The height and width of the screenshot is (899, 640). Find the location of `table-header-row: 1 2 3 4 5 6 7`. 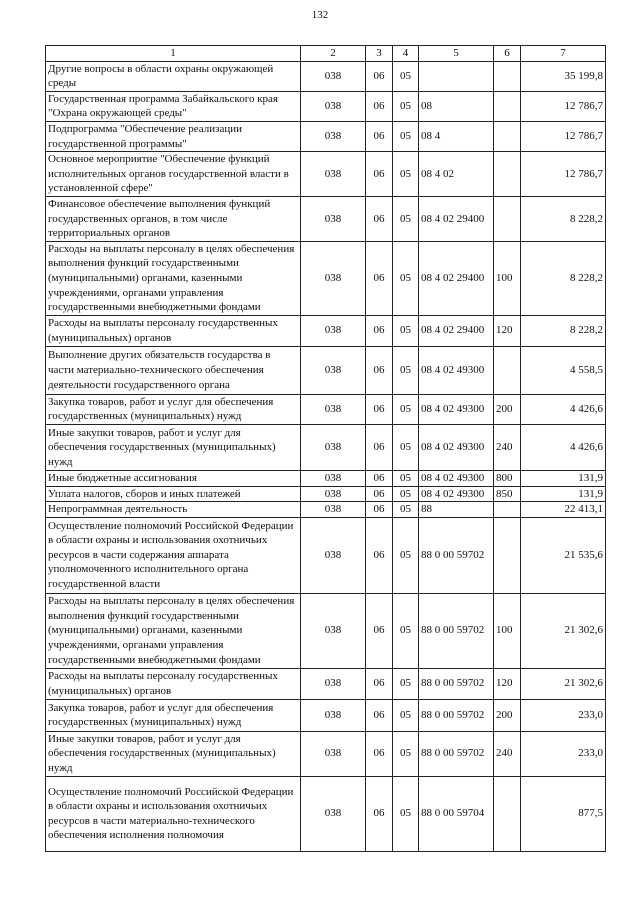

table-header-row: 1 2 3 4 5 6 7 is located at coordinates (325, 53).